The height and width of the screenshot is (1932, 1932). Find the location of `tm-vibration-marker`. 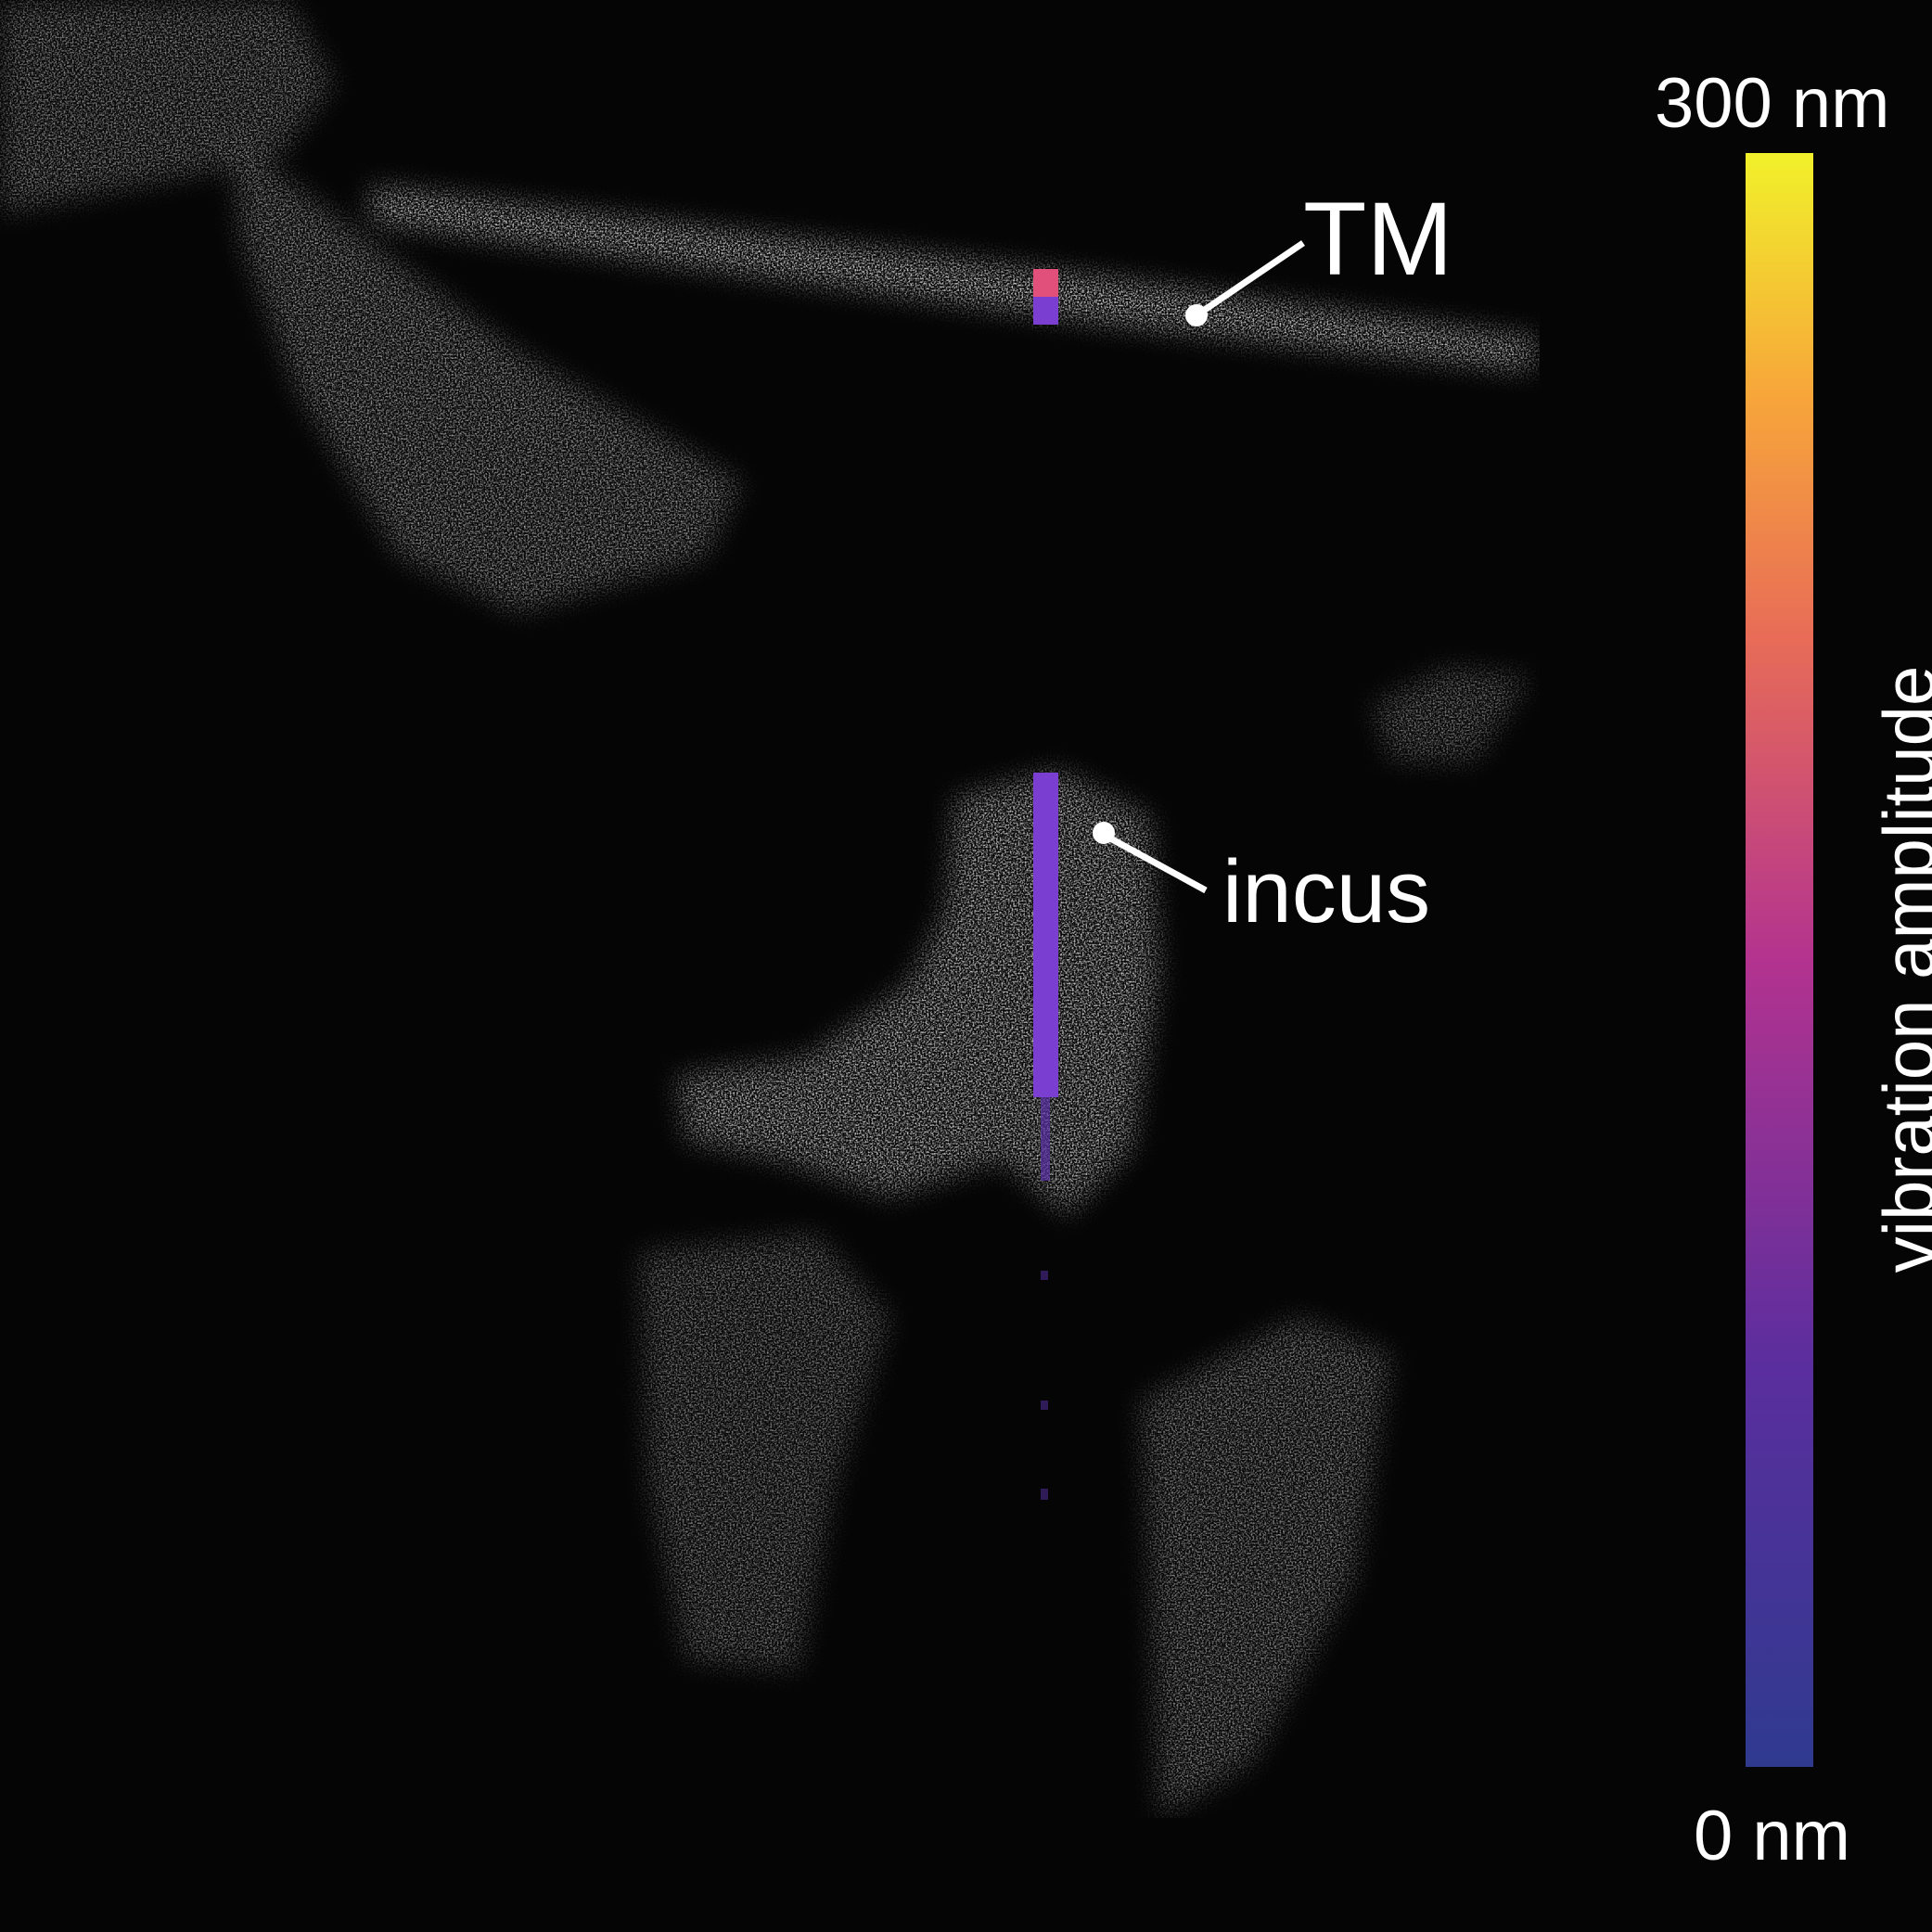

tm-vibration-marker is located at coordinates (1045, 283).